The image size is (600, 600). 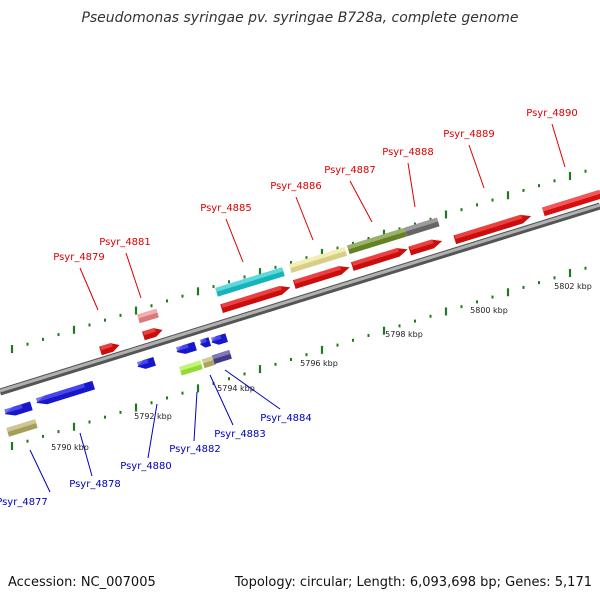 I want to click on gene-label-Psyr_4879: Psyr_4879, so click(x=79, y=257).